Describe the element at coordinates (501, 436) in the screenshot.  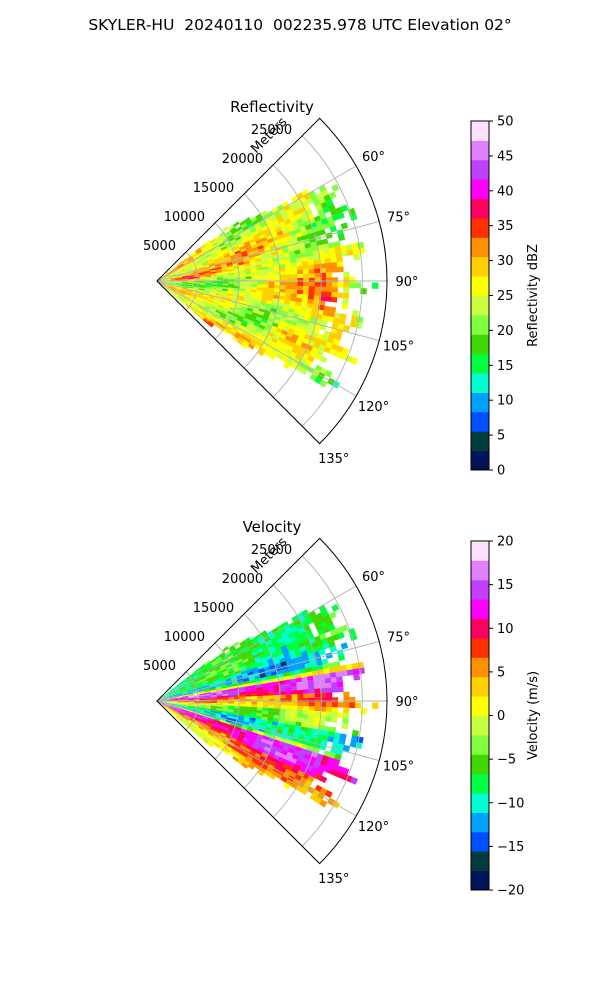
I see `colorbar-tick-label: 5` at that location.